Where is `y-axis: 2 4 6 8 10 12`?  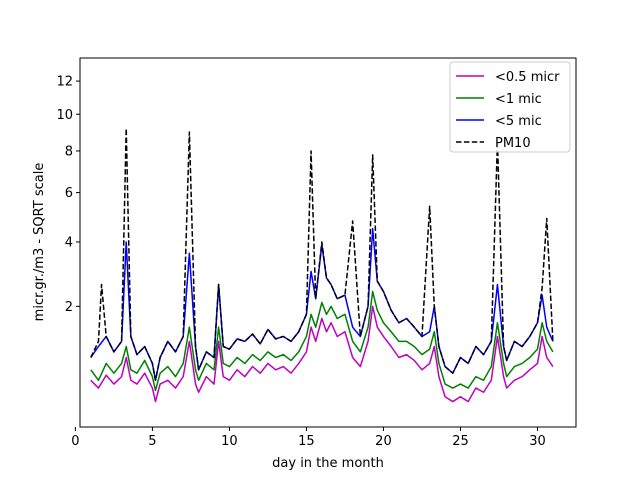
y-axis: 2 4 6 8 10 12 is located at coordinates (68, 195).